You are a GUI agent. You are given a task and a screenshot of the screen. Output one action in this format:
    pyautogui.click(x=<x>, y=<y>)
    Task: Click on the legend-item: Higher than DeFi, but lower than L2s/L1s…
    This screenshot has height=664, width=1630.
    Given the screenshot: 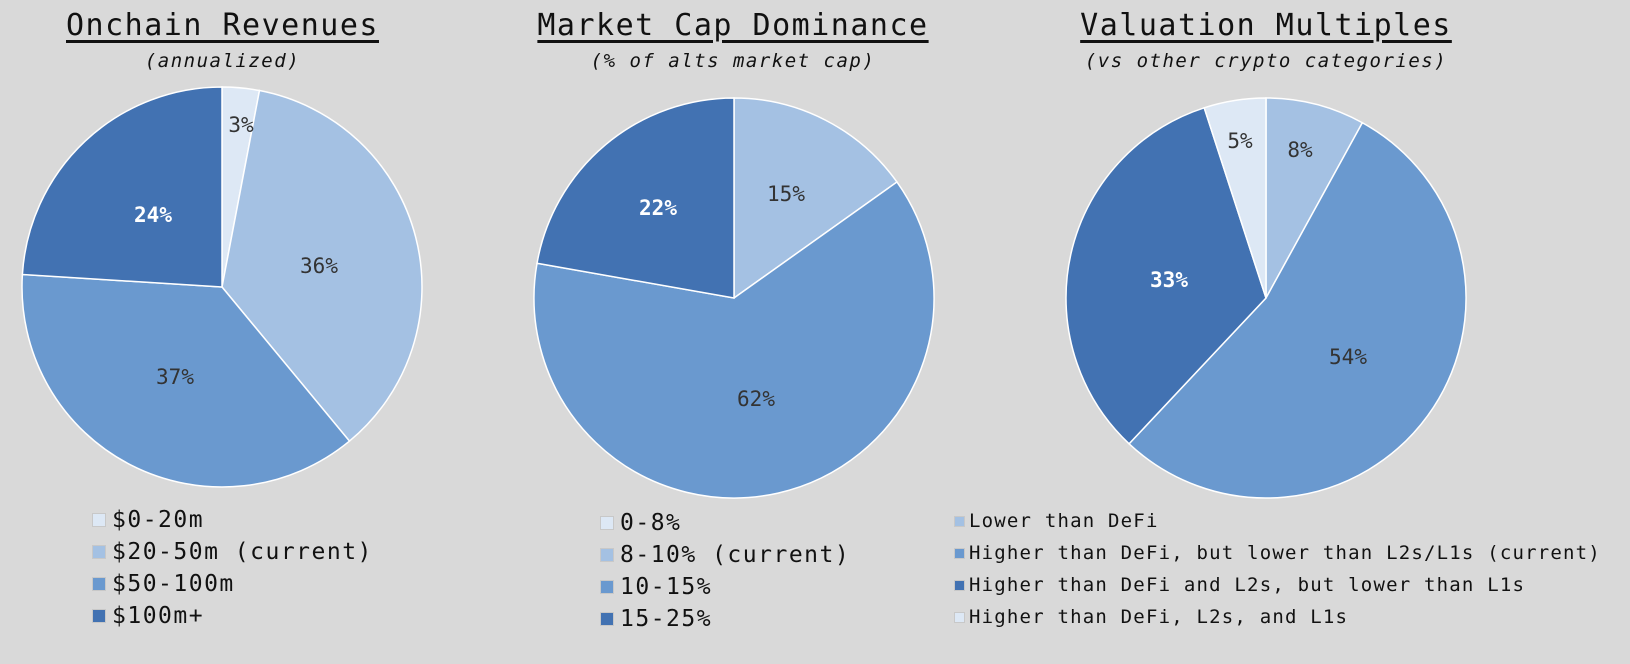 What is the action you would take?
    pyautogui.click(x=1277, y=553)
    